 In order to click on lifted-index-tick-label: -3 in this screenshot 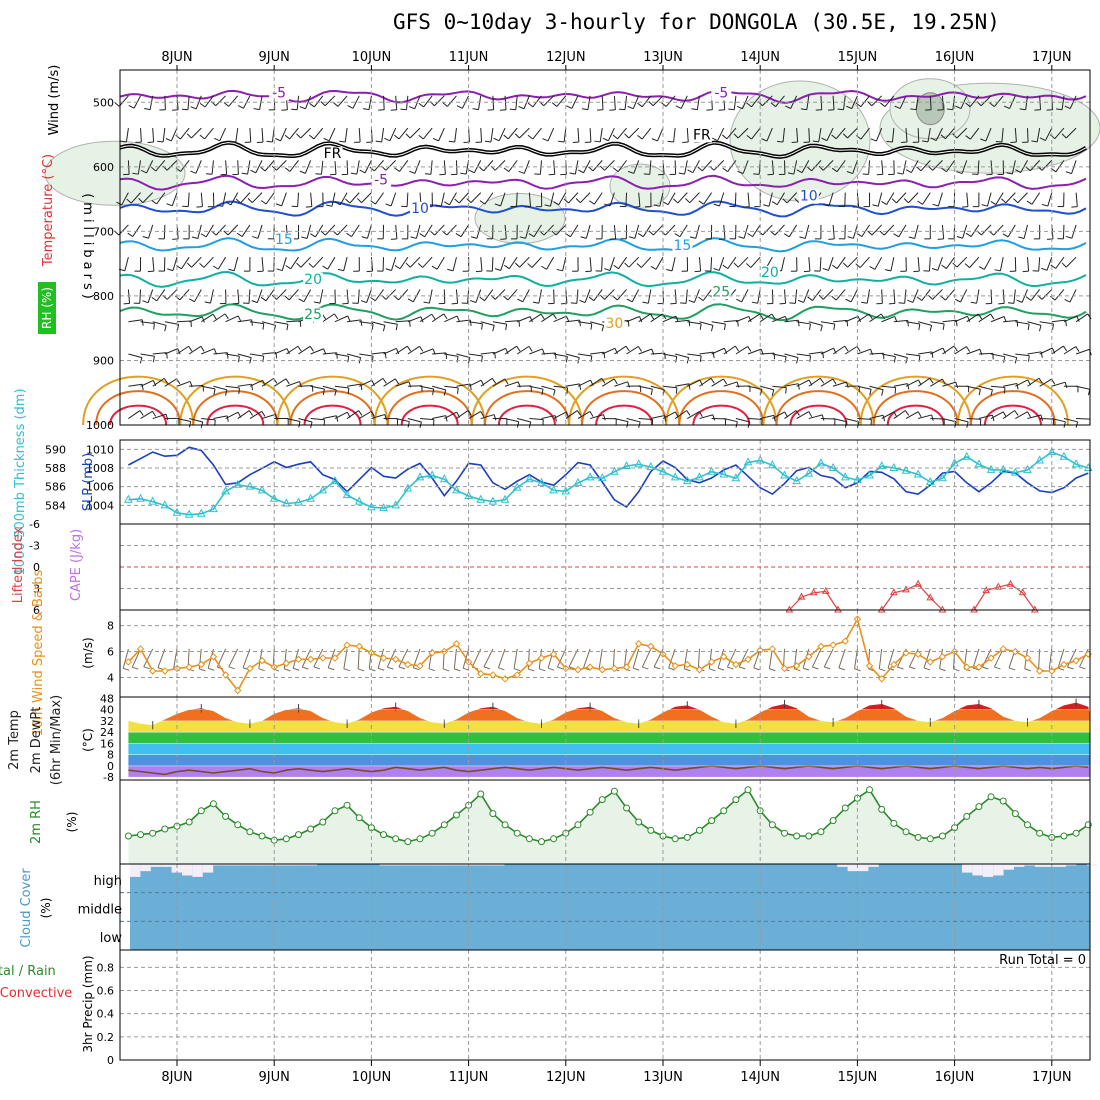, I will do `click(34, 546)`.